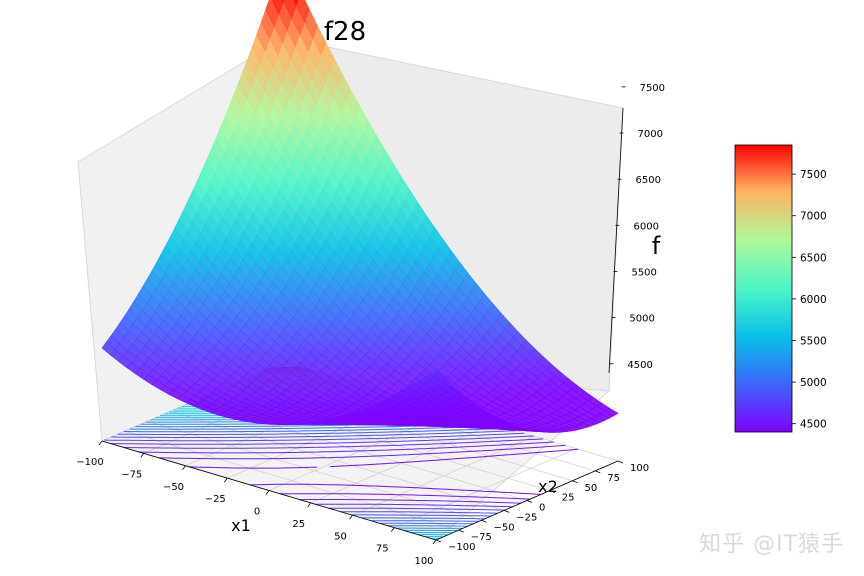 The image size is (864, 576). I want to click on z-tick-label: 7000, so click(650, 134).